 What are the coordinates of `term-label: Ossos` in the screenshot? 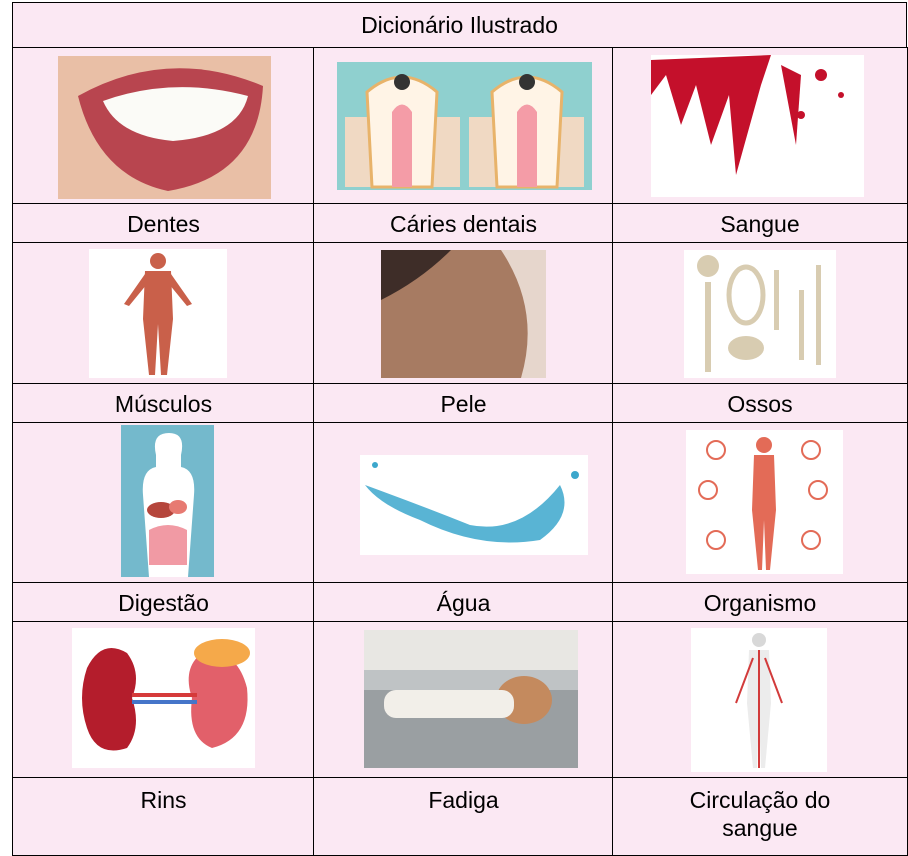 It's located at (760, 403).